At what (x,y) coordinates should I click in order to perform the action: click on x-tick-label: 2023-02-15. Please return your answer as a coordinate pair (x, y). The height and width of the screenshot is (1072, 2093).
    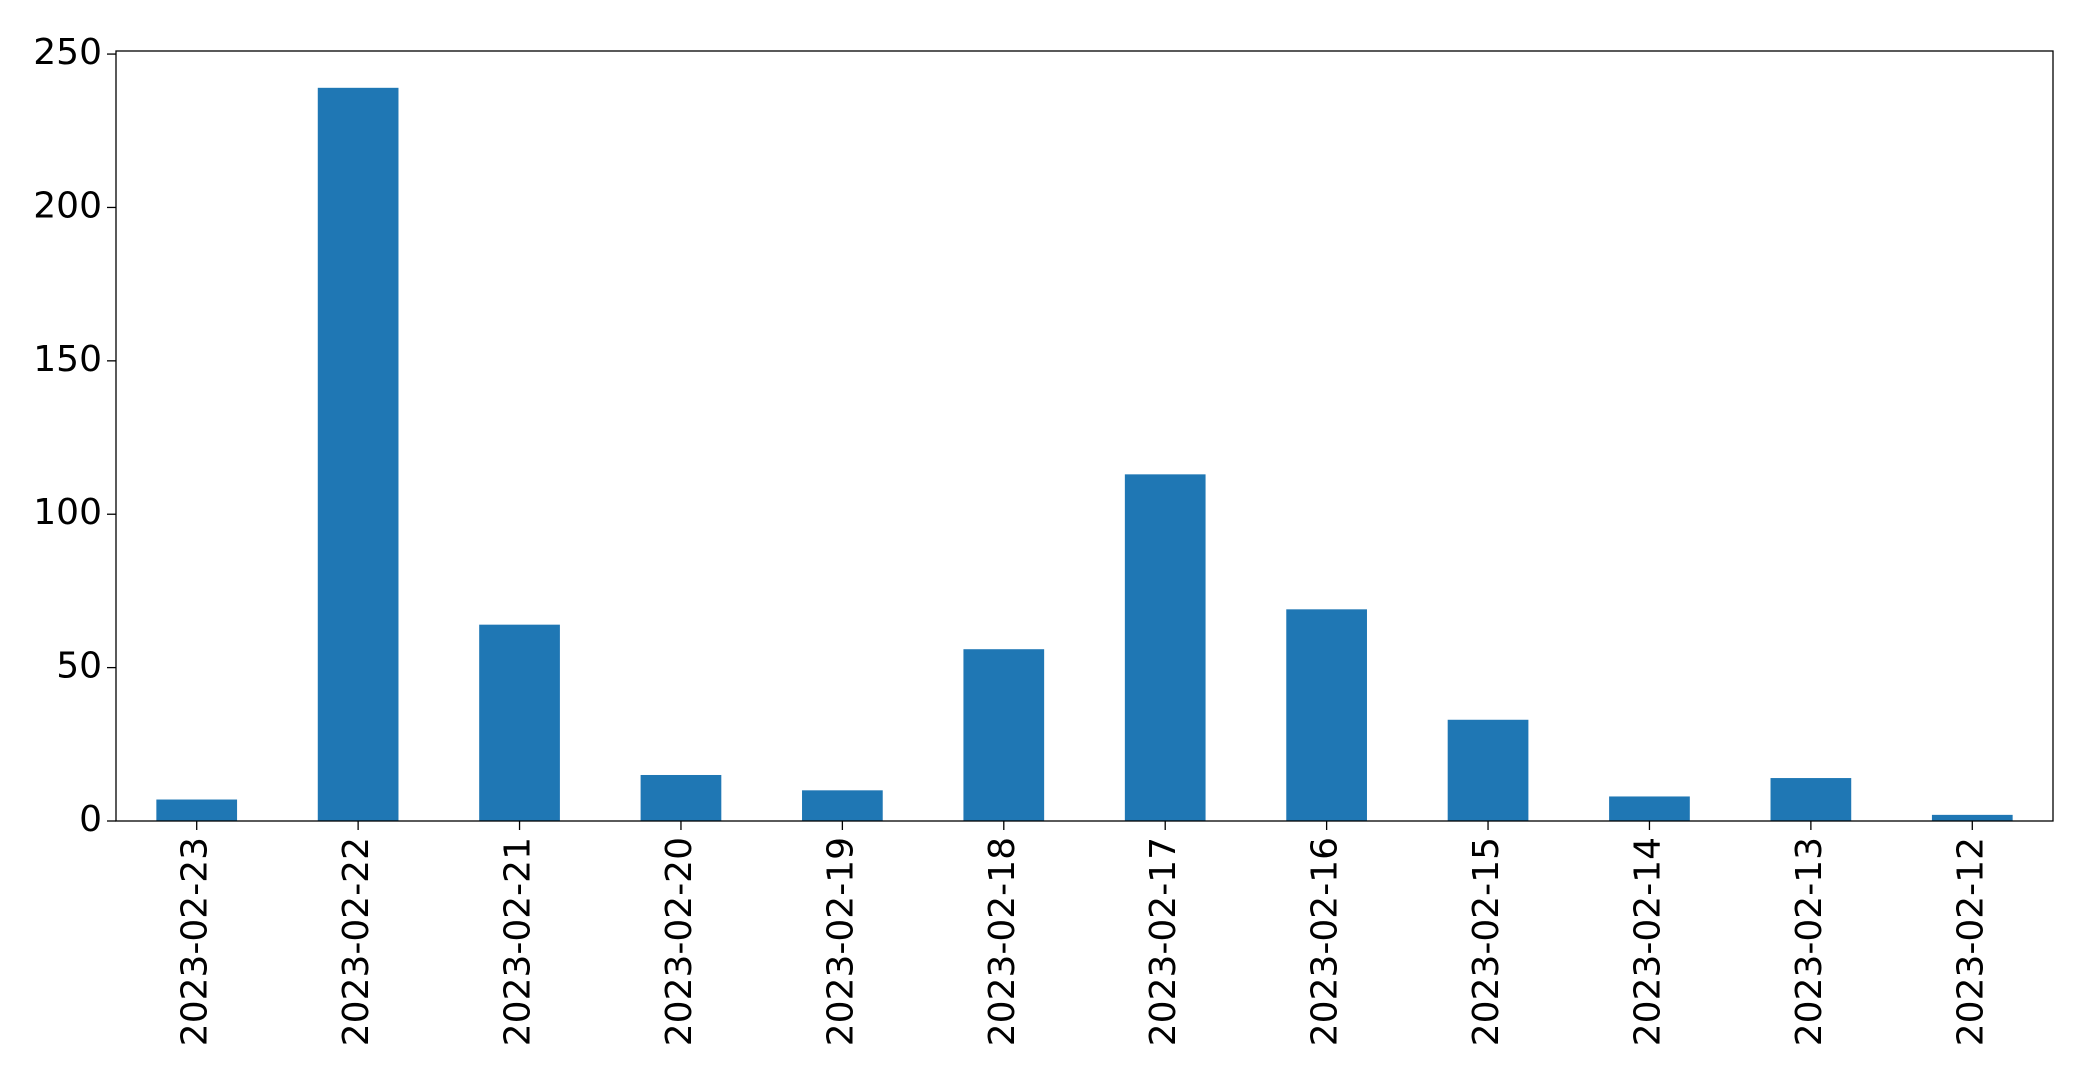
    Looking at the image, I should click on (1486, 941).